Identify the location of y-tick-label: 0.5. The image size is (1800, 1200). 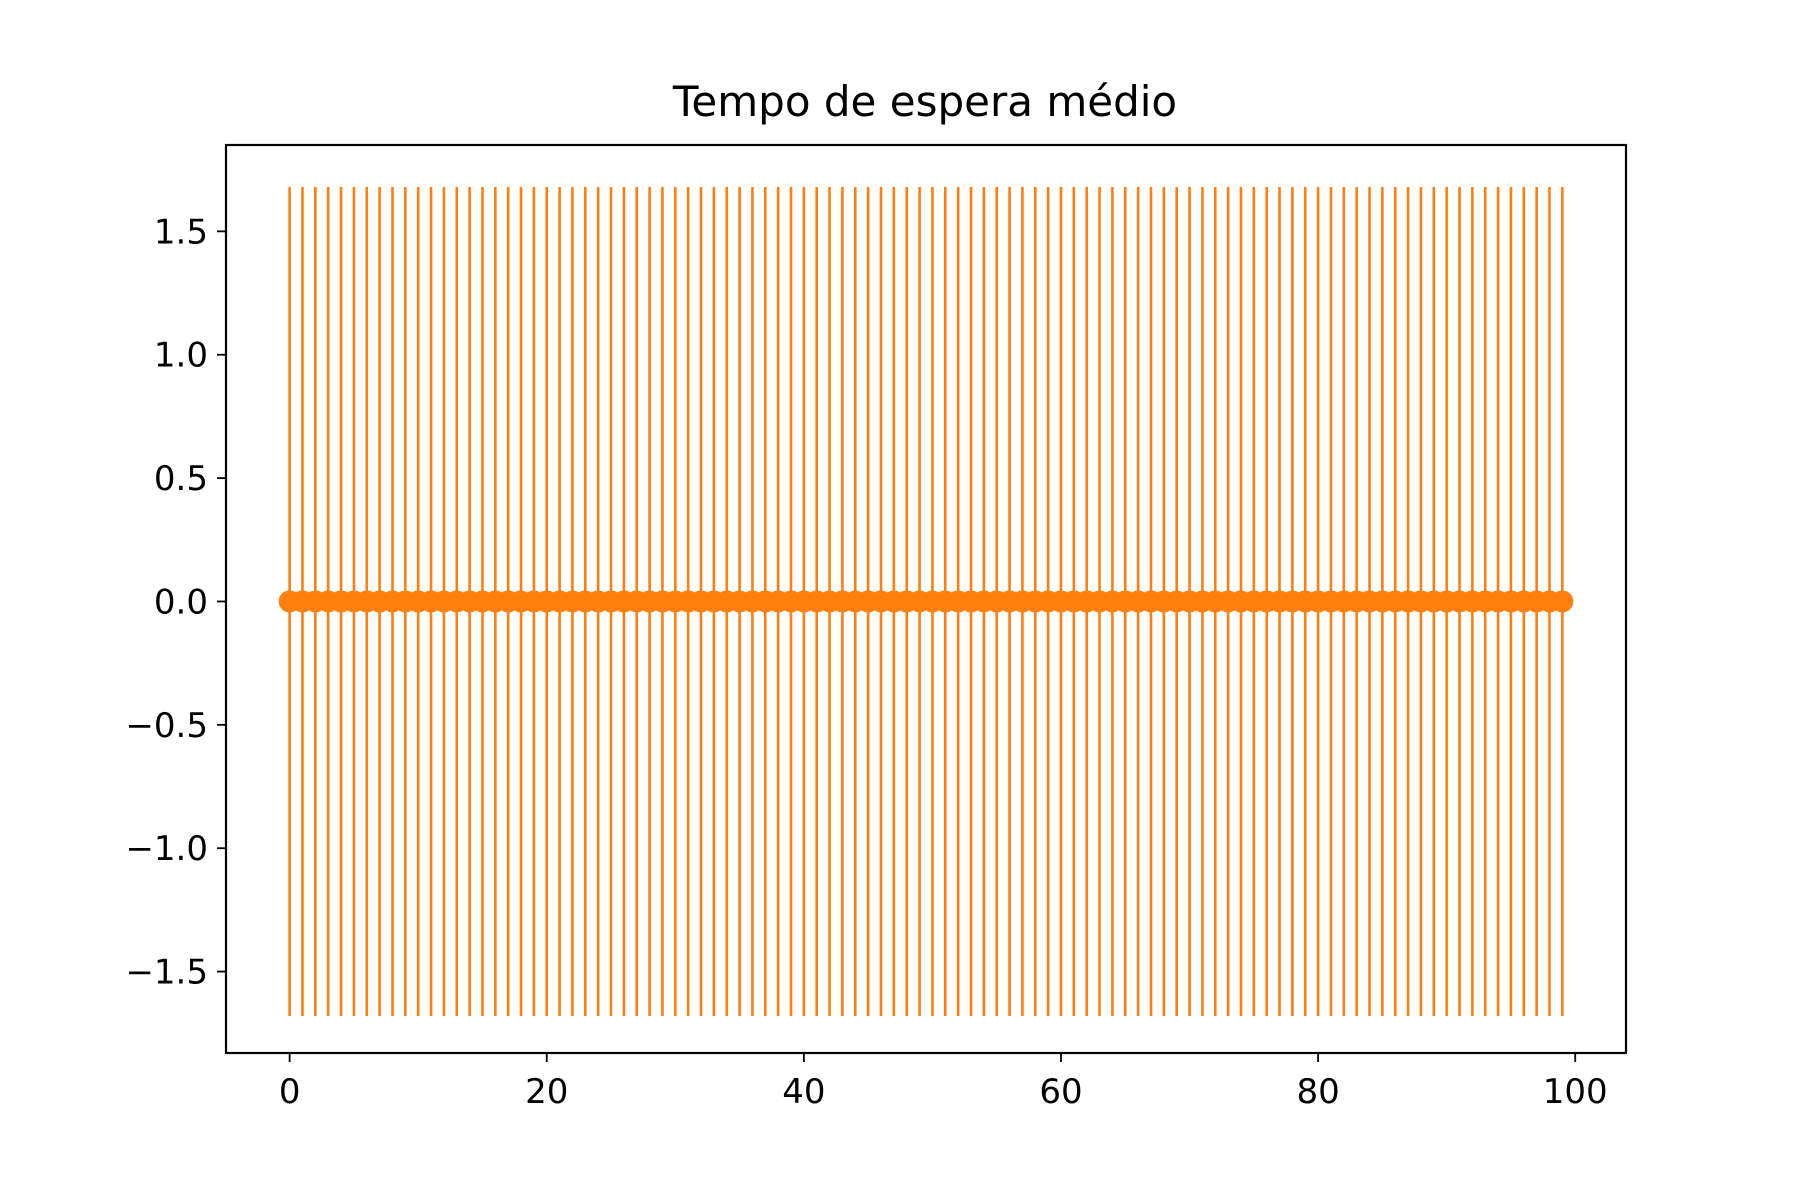
(181, 479).